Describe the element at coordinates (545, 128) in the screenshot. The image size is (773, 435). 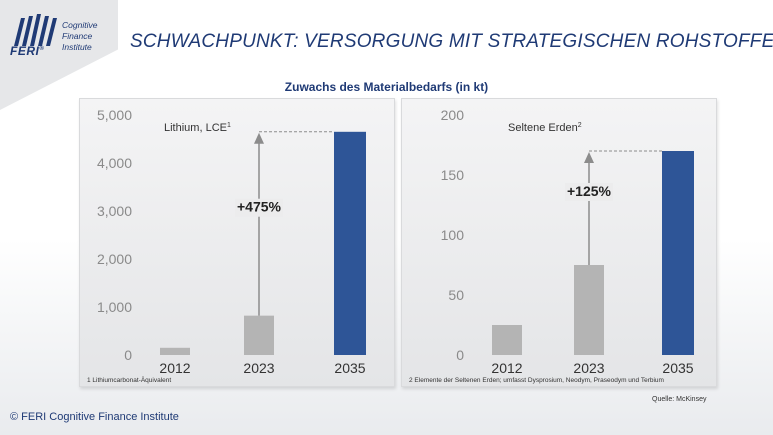
I see `chart-series-label: Seltene Erden2` at that location.